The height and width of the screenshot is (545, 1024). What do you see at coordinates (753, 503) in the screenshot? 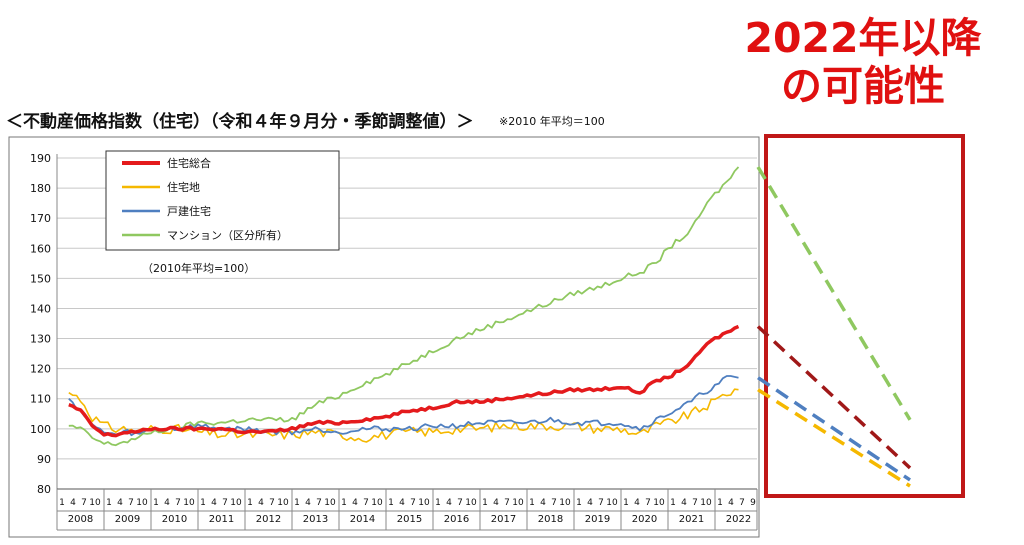
I see `month-tick-label: 9` at bounding box center [753, 503].